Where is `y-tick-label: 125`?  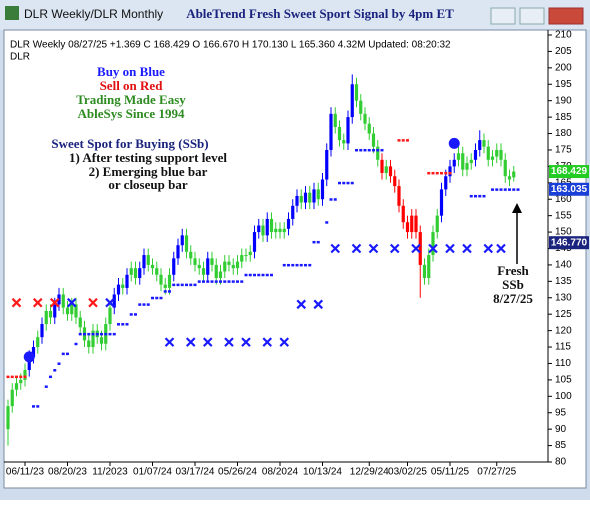 y-tick-label: 125 is located at coordinates (563, 314).